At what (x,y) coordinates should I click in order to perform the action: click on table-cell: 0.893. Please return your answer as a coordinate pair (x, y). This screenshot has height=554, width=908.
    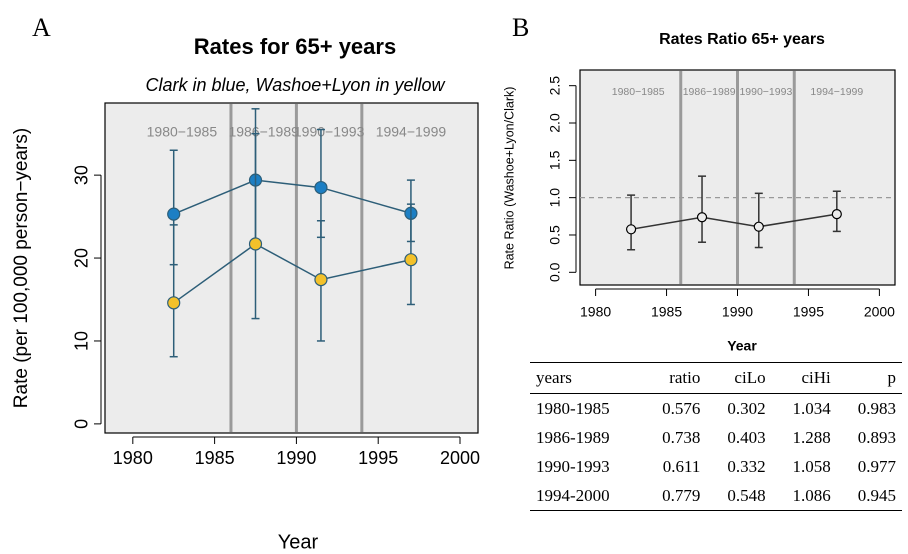
    Looking at the image, I should click on (876, 437).